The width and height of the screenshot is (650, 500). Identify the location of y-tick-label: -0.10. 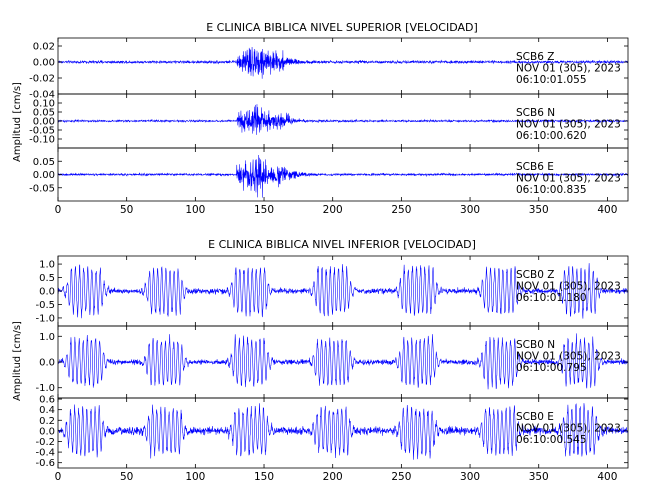
(42, 140).